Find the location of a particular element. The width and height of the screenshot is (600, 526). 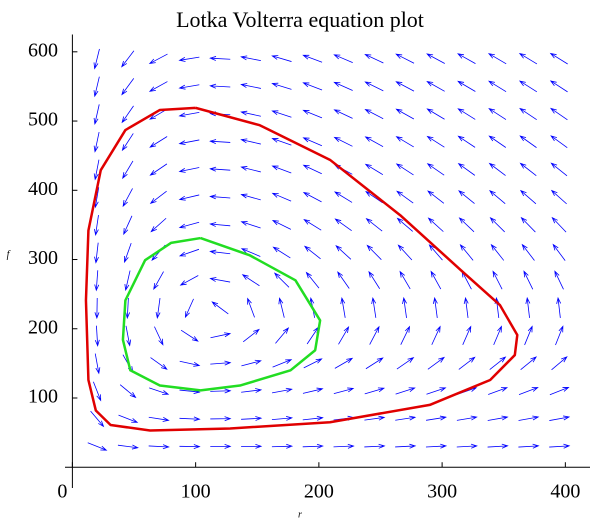

chart-title: Lotka Volterra equation plot is located at coordinates (300, 19).